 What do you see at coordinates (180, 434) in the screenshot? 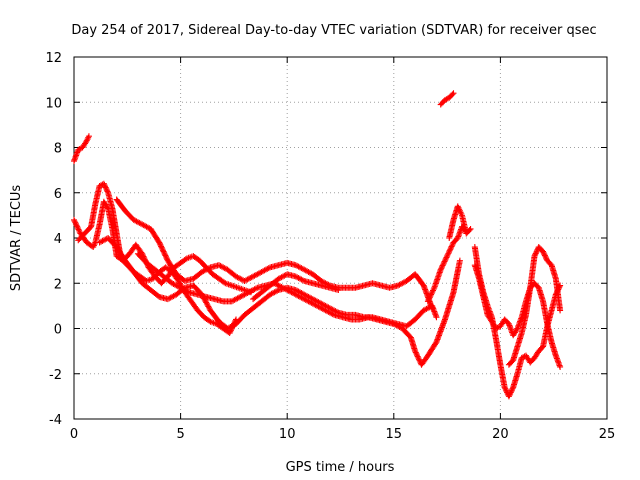
I see `x-tick-label: 5` at bounding box center [180, 434].